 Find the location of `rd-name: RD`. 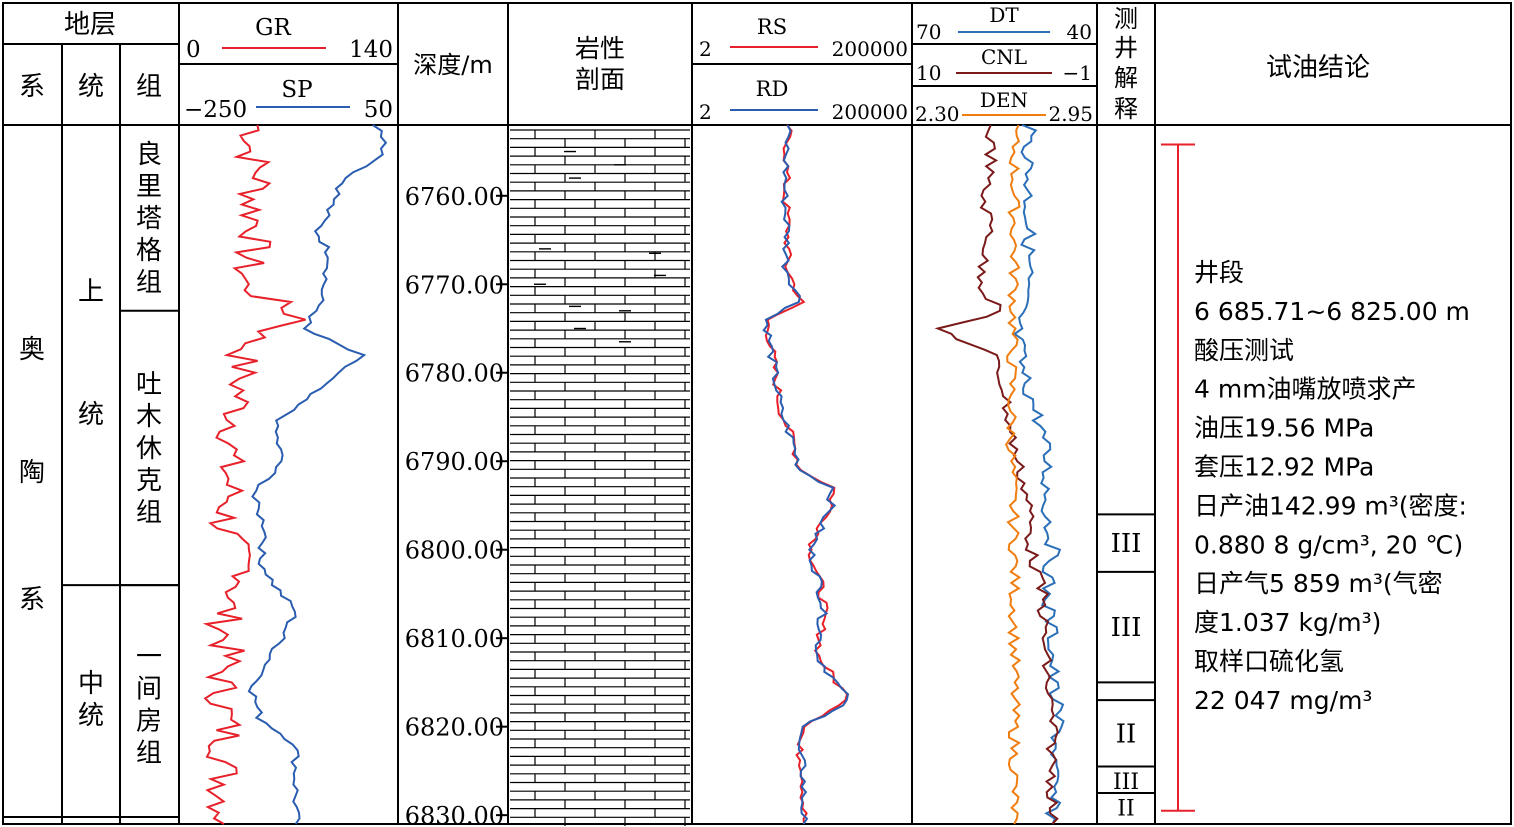

rd-name: RD is located at coordinates (772, 89).